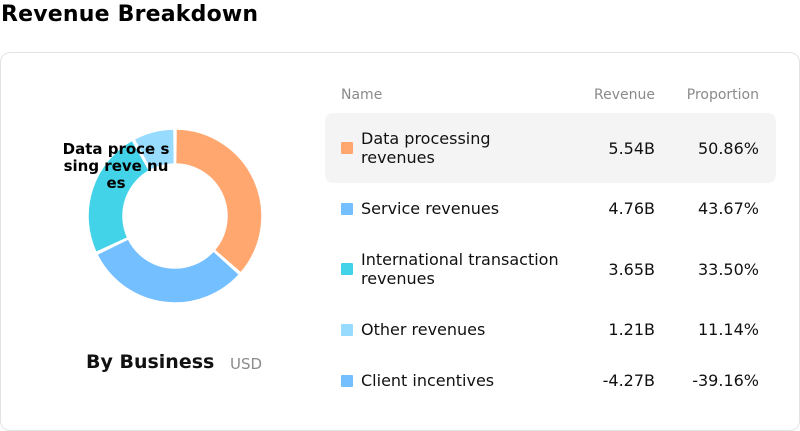 This screenshot has width=800, height=431. What do you see at coordinates (428, 380) in the screenshot?
I see `row-name: Client incentives` at bounding box center [428, 380].